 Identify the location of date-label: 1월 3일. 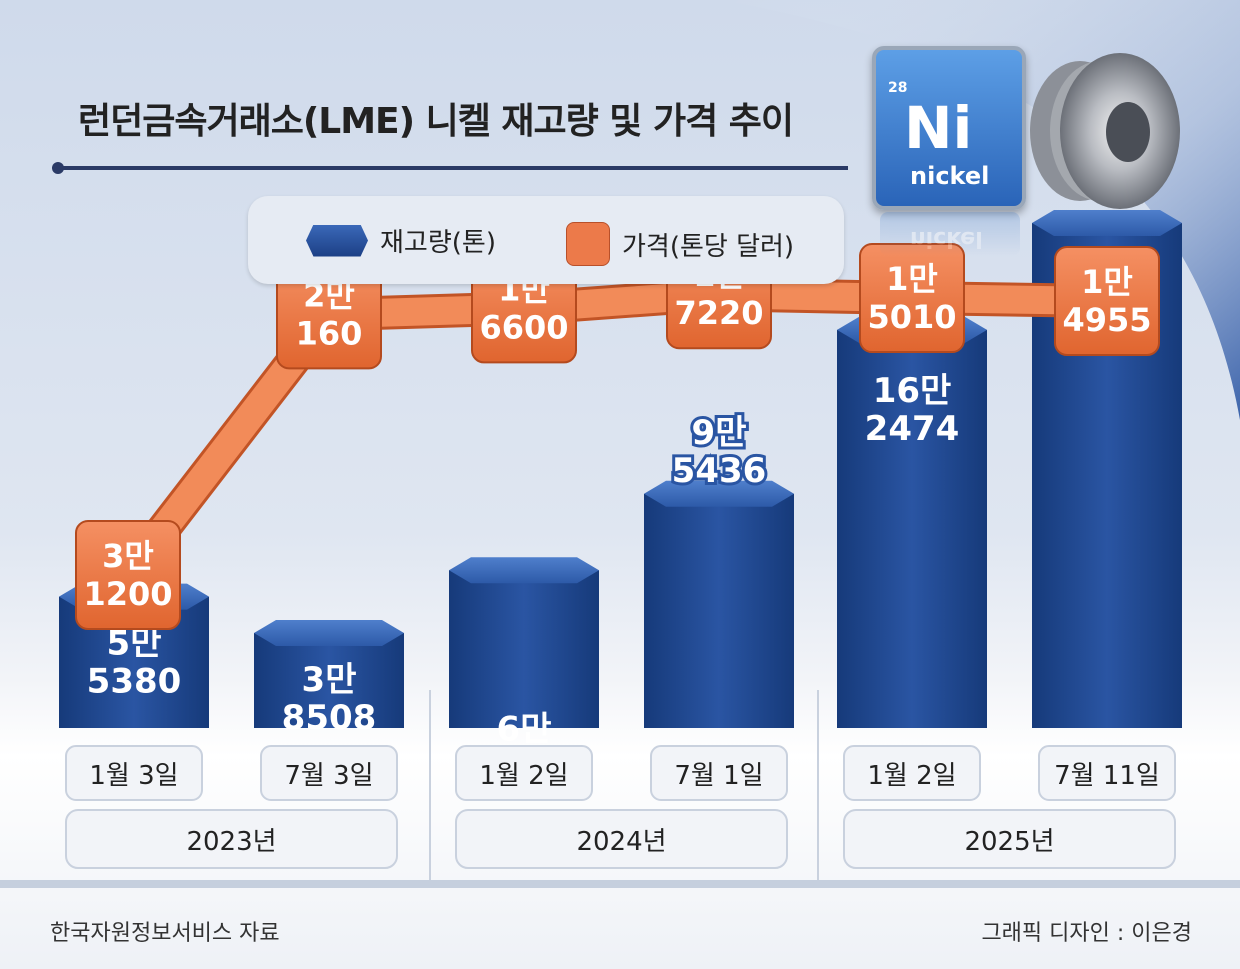
(134, 773).